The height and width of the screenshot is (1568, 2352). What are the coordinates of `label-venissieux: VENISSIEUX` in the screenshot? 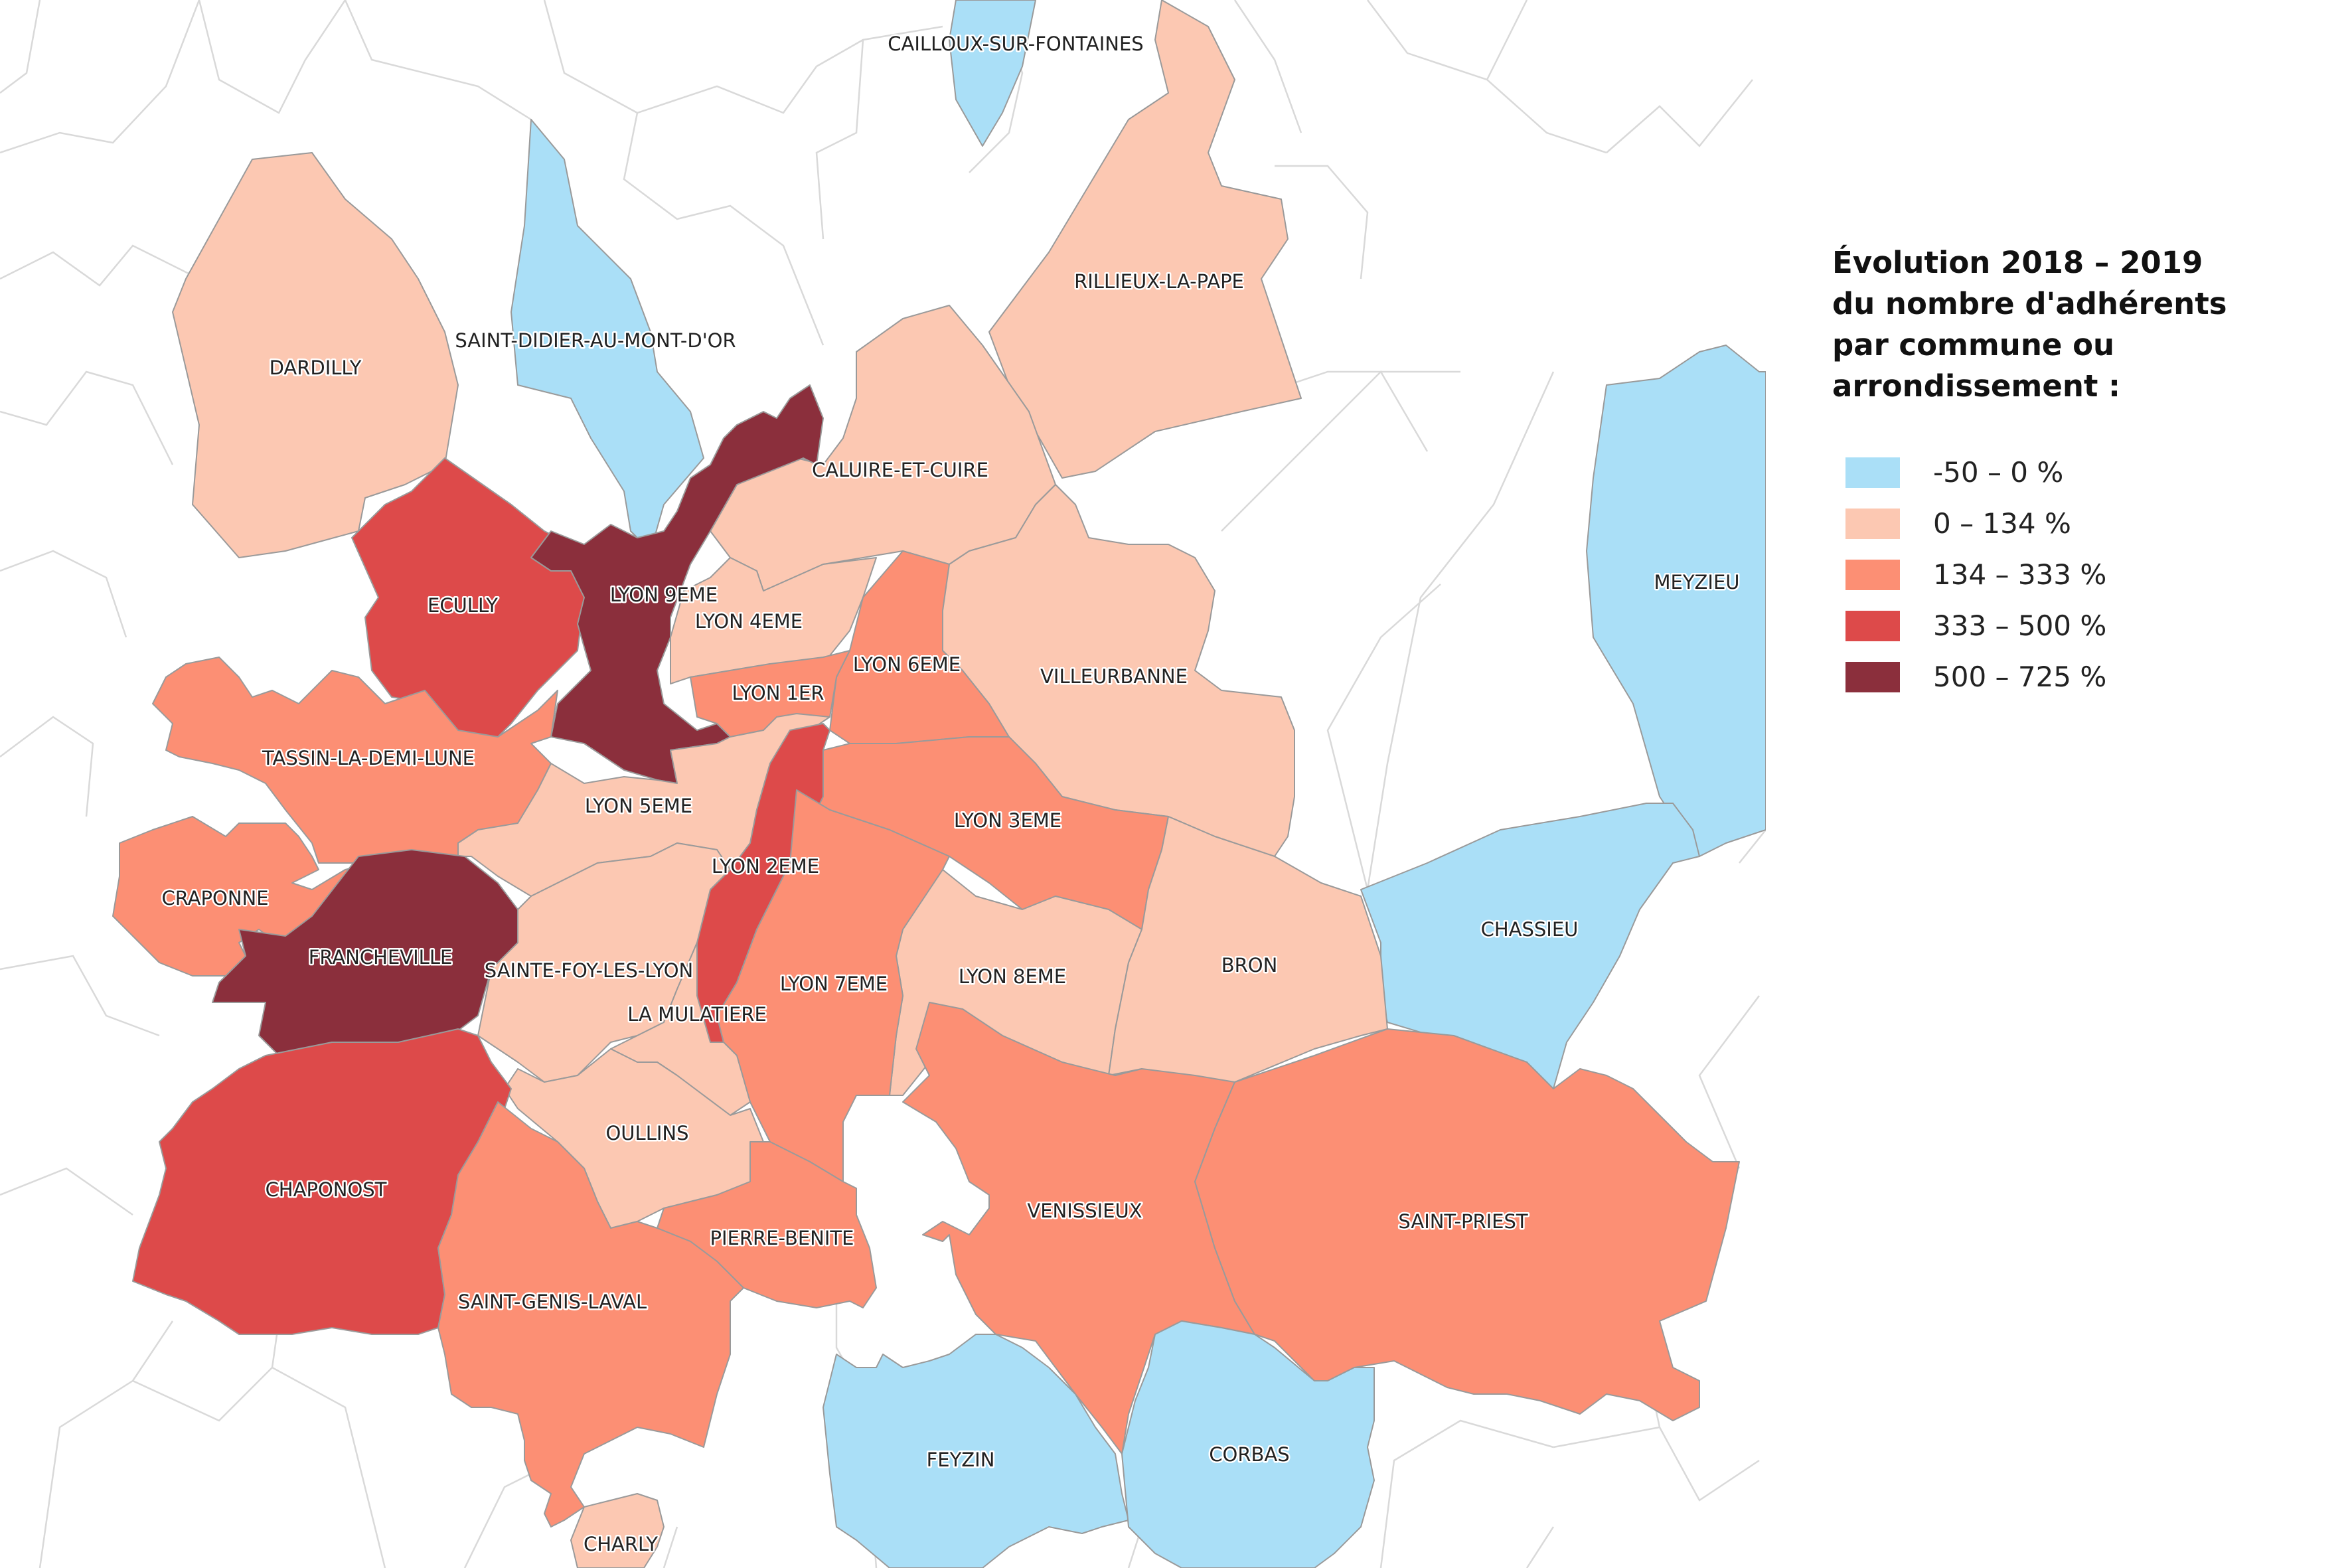 It's located at (1085, 1211).